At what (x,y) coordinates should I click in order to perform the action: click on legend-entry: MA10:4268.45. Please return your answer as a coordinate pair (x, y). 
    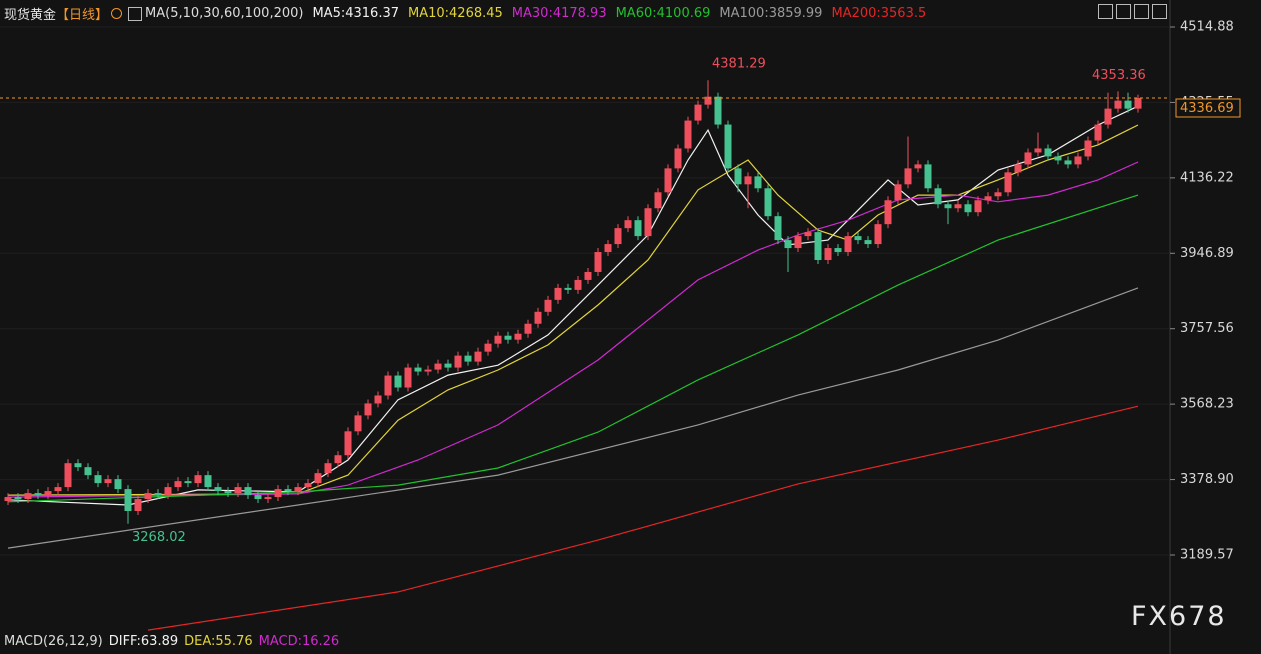
    Looking at the image, I should click on (455, 13).